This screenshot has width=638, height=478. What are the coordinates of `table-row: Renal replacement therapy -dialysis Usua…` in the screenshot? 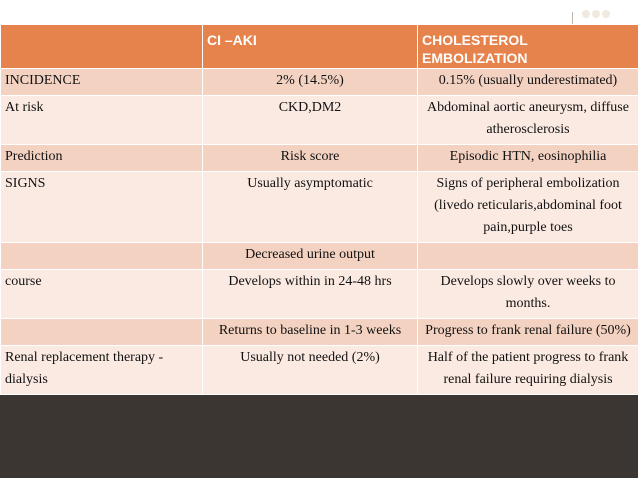 It's located at (319, 370).